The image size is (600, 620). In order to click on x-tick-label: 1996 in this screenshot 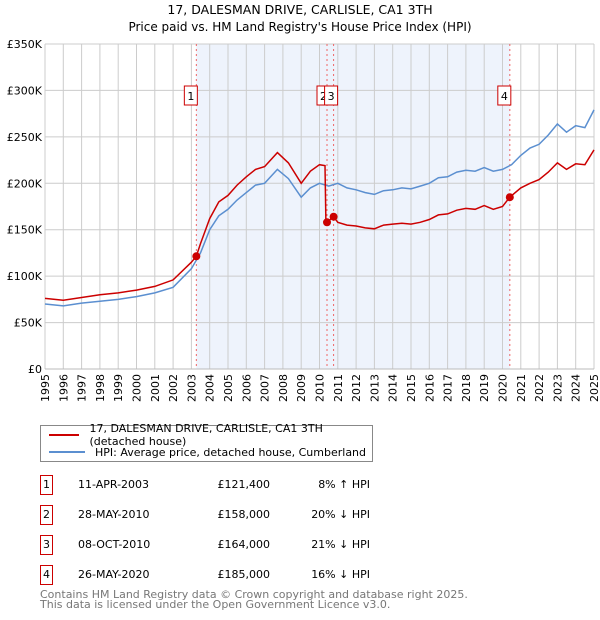, I will do `click(63, 388)`.